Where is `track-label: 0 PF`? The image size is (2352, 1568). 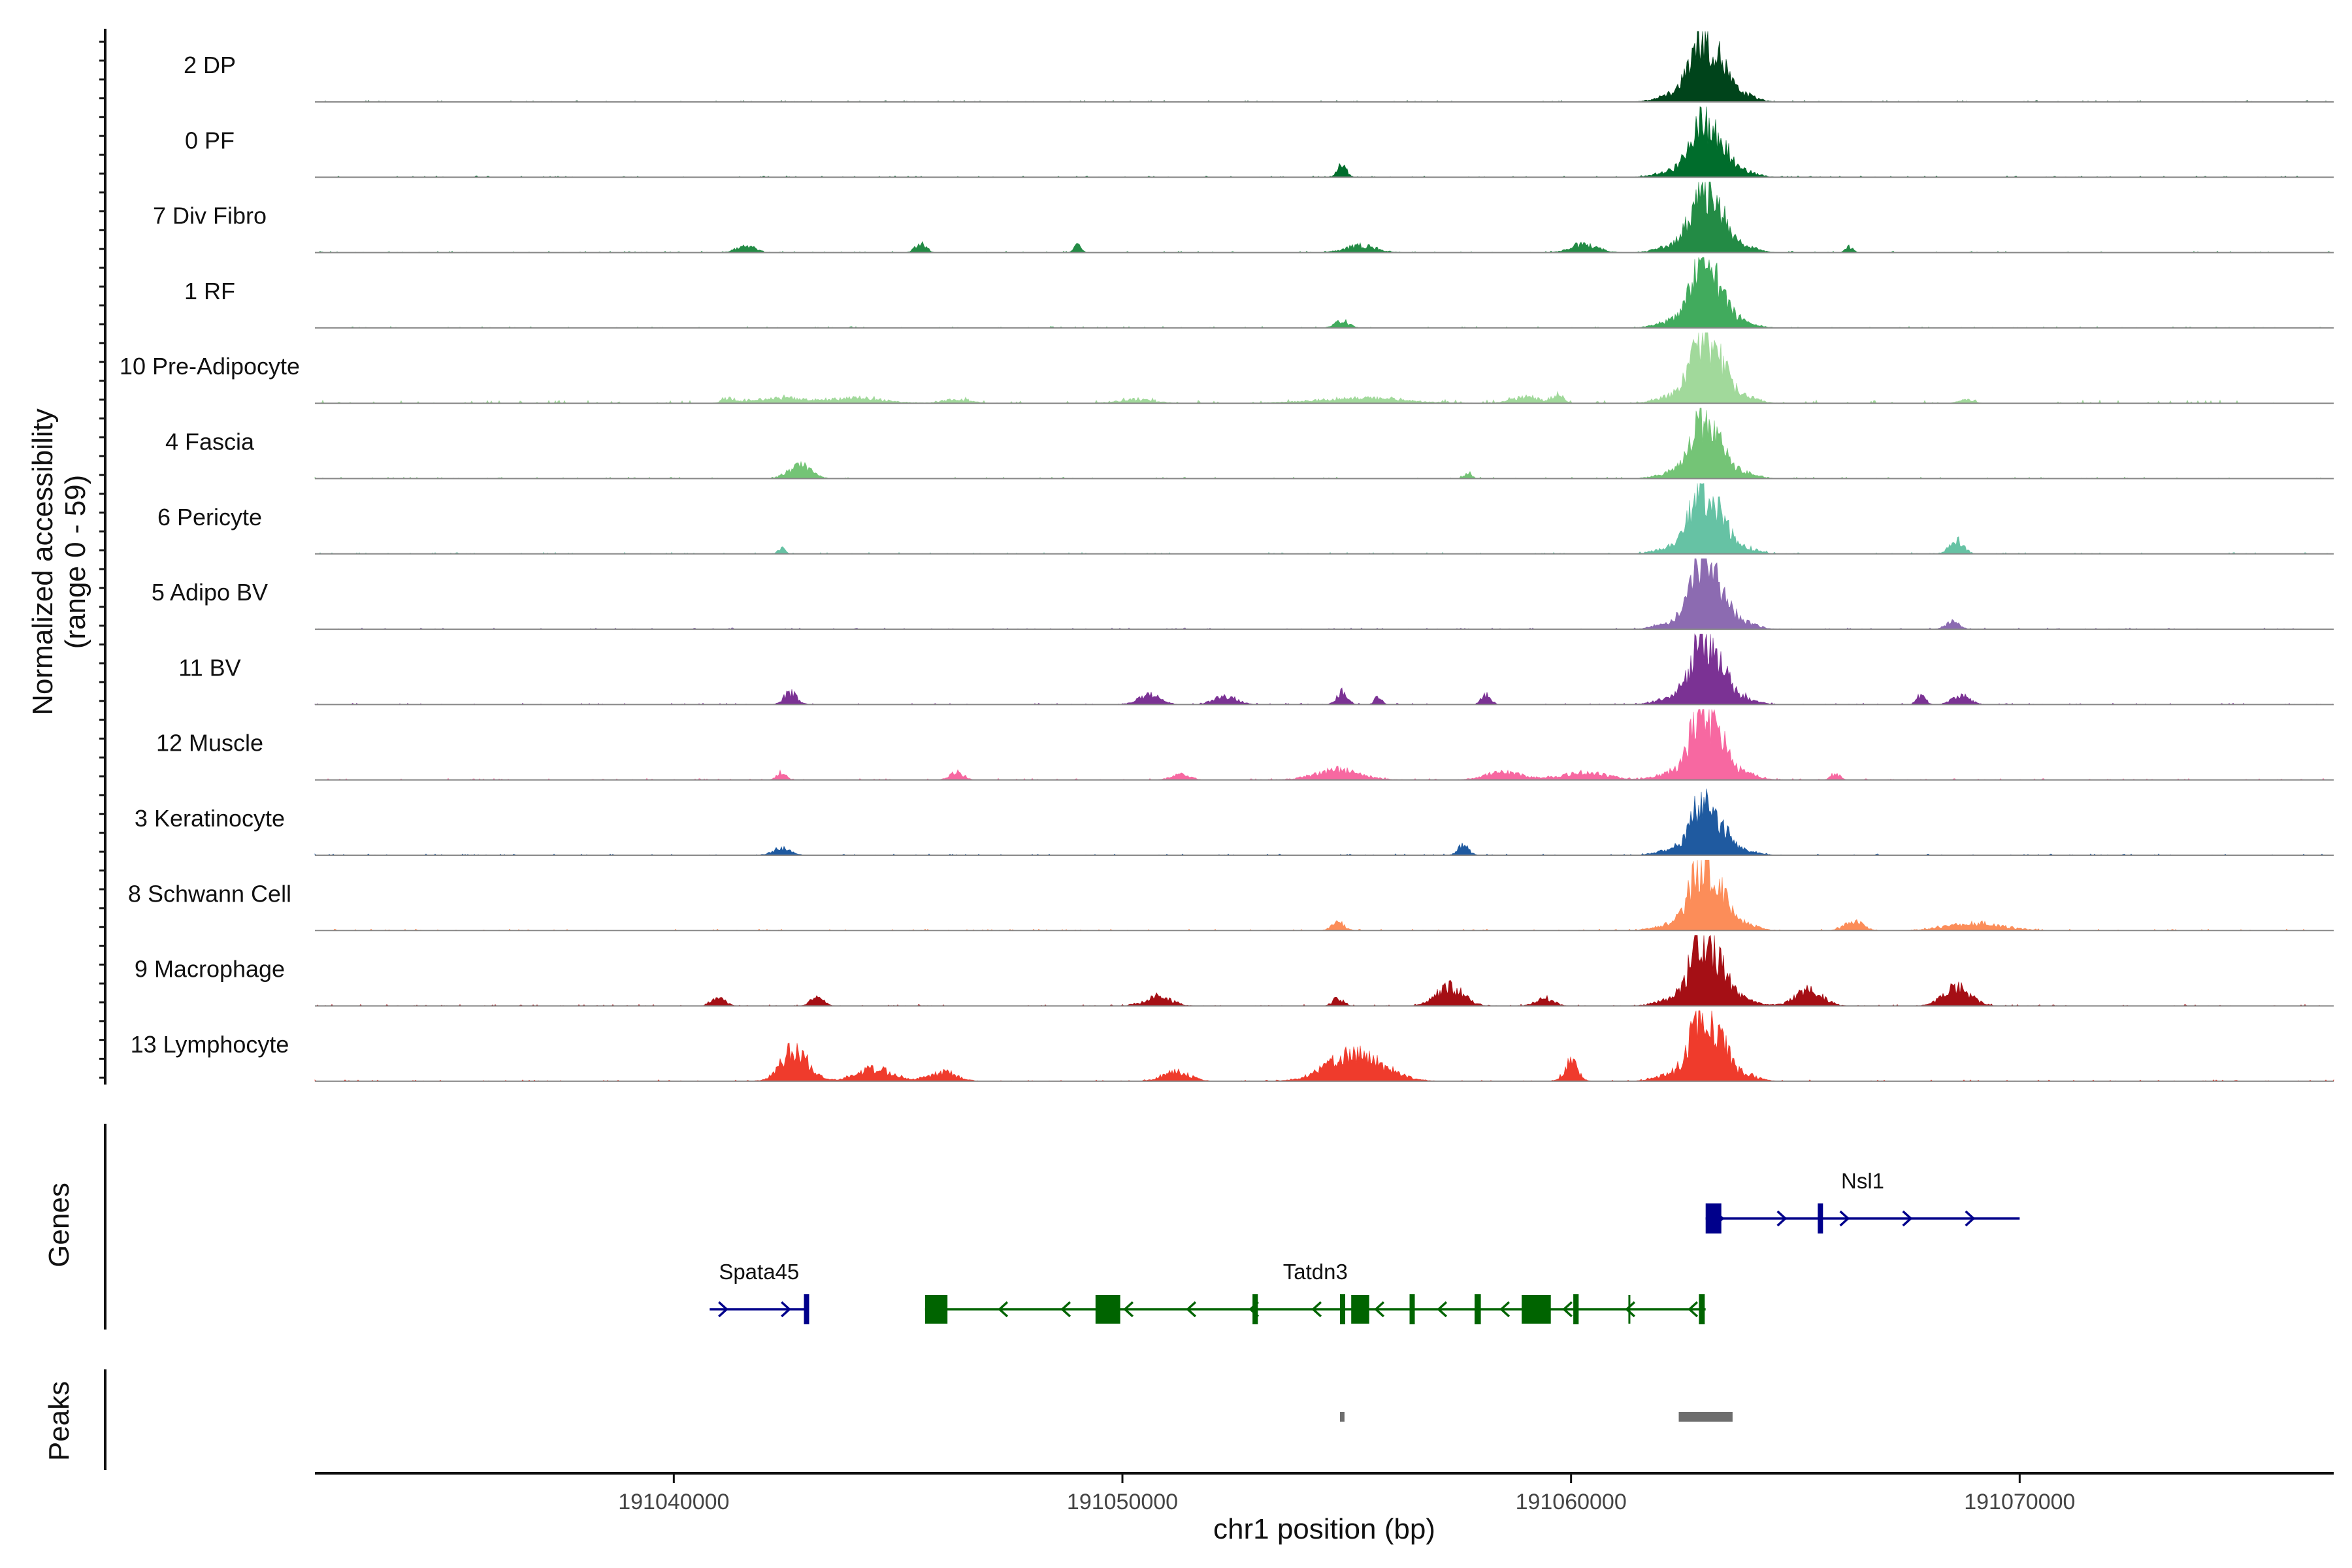
track-label: 0 PF is located at coordinates (210, 140).